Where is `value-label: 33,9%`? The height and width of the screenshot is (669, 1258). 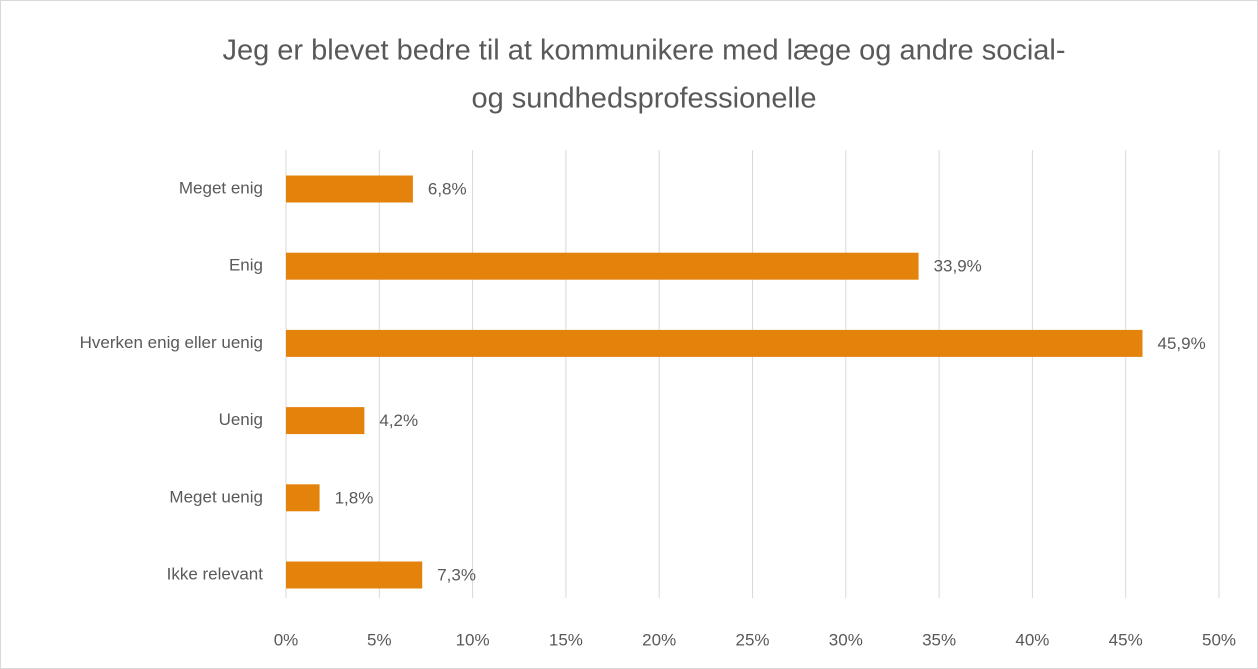 value-label: 33,9% is located at coordinates (958, 266).